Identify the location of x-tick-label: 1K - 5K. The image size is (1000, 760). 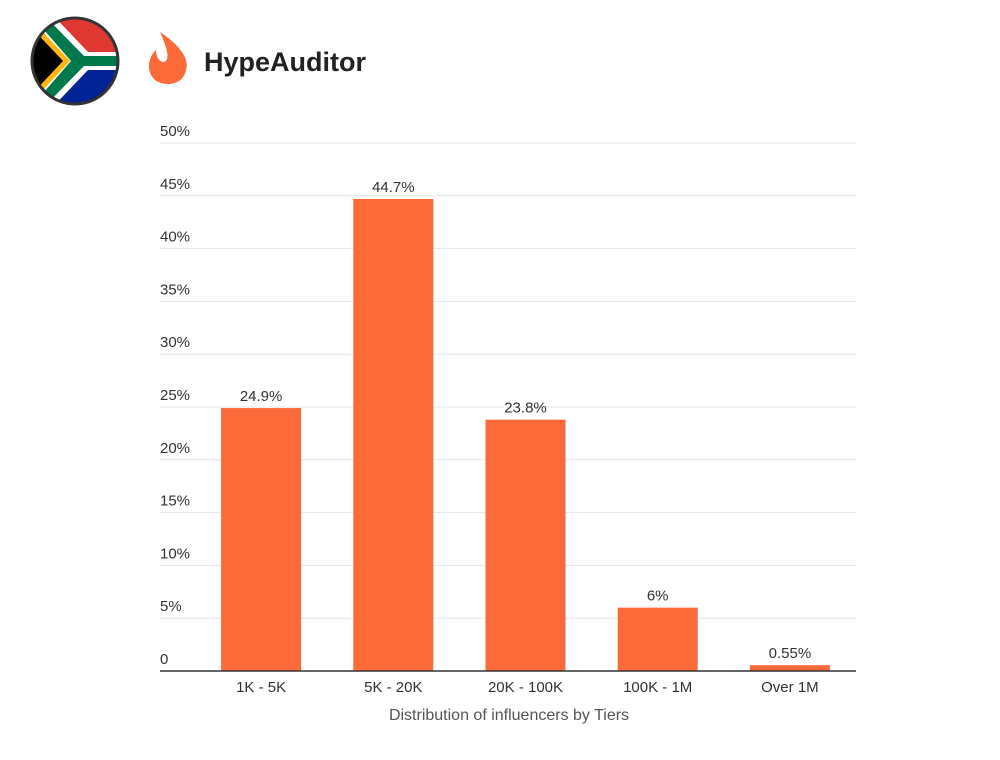
(261, 687).